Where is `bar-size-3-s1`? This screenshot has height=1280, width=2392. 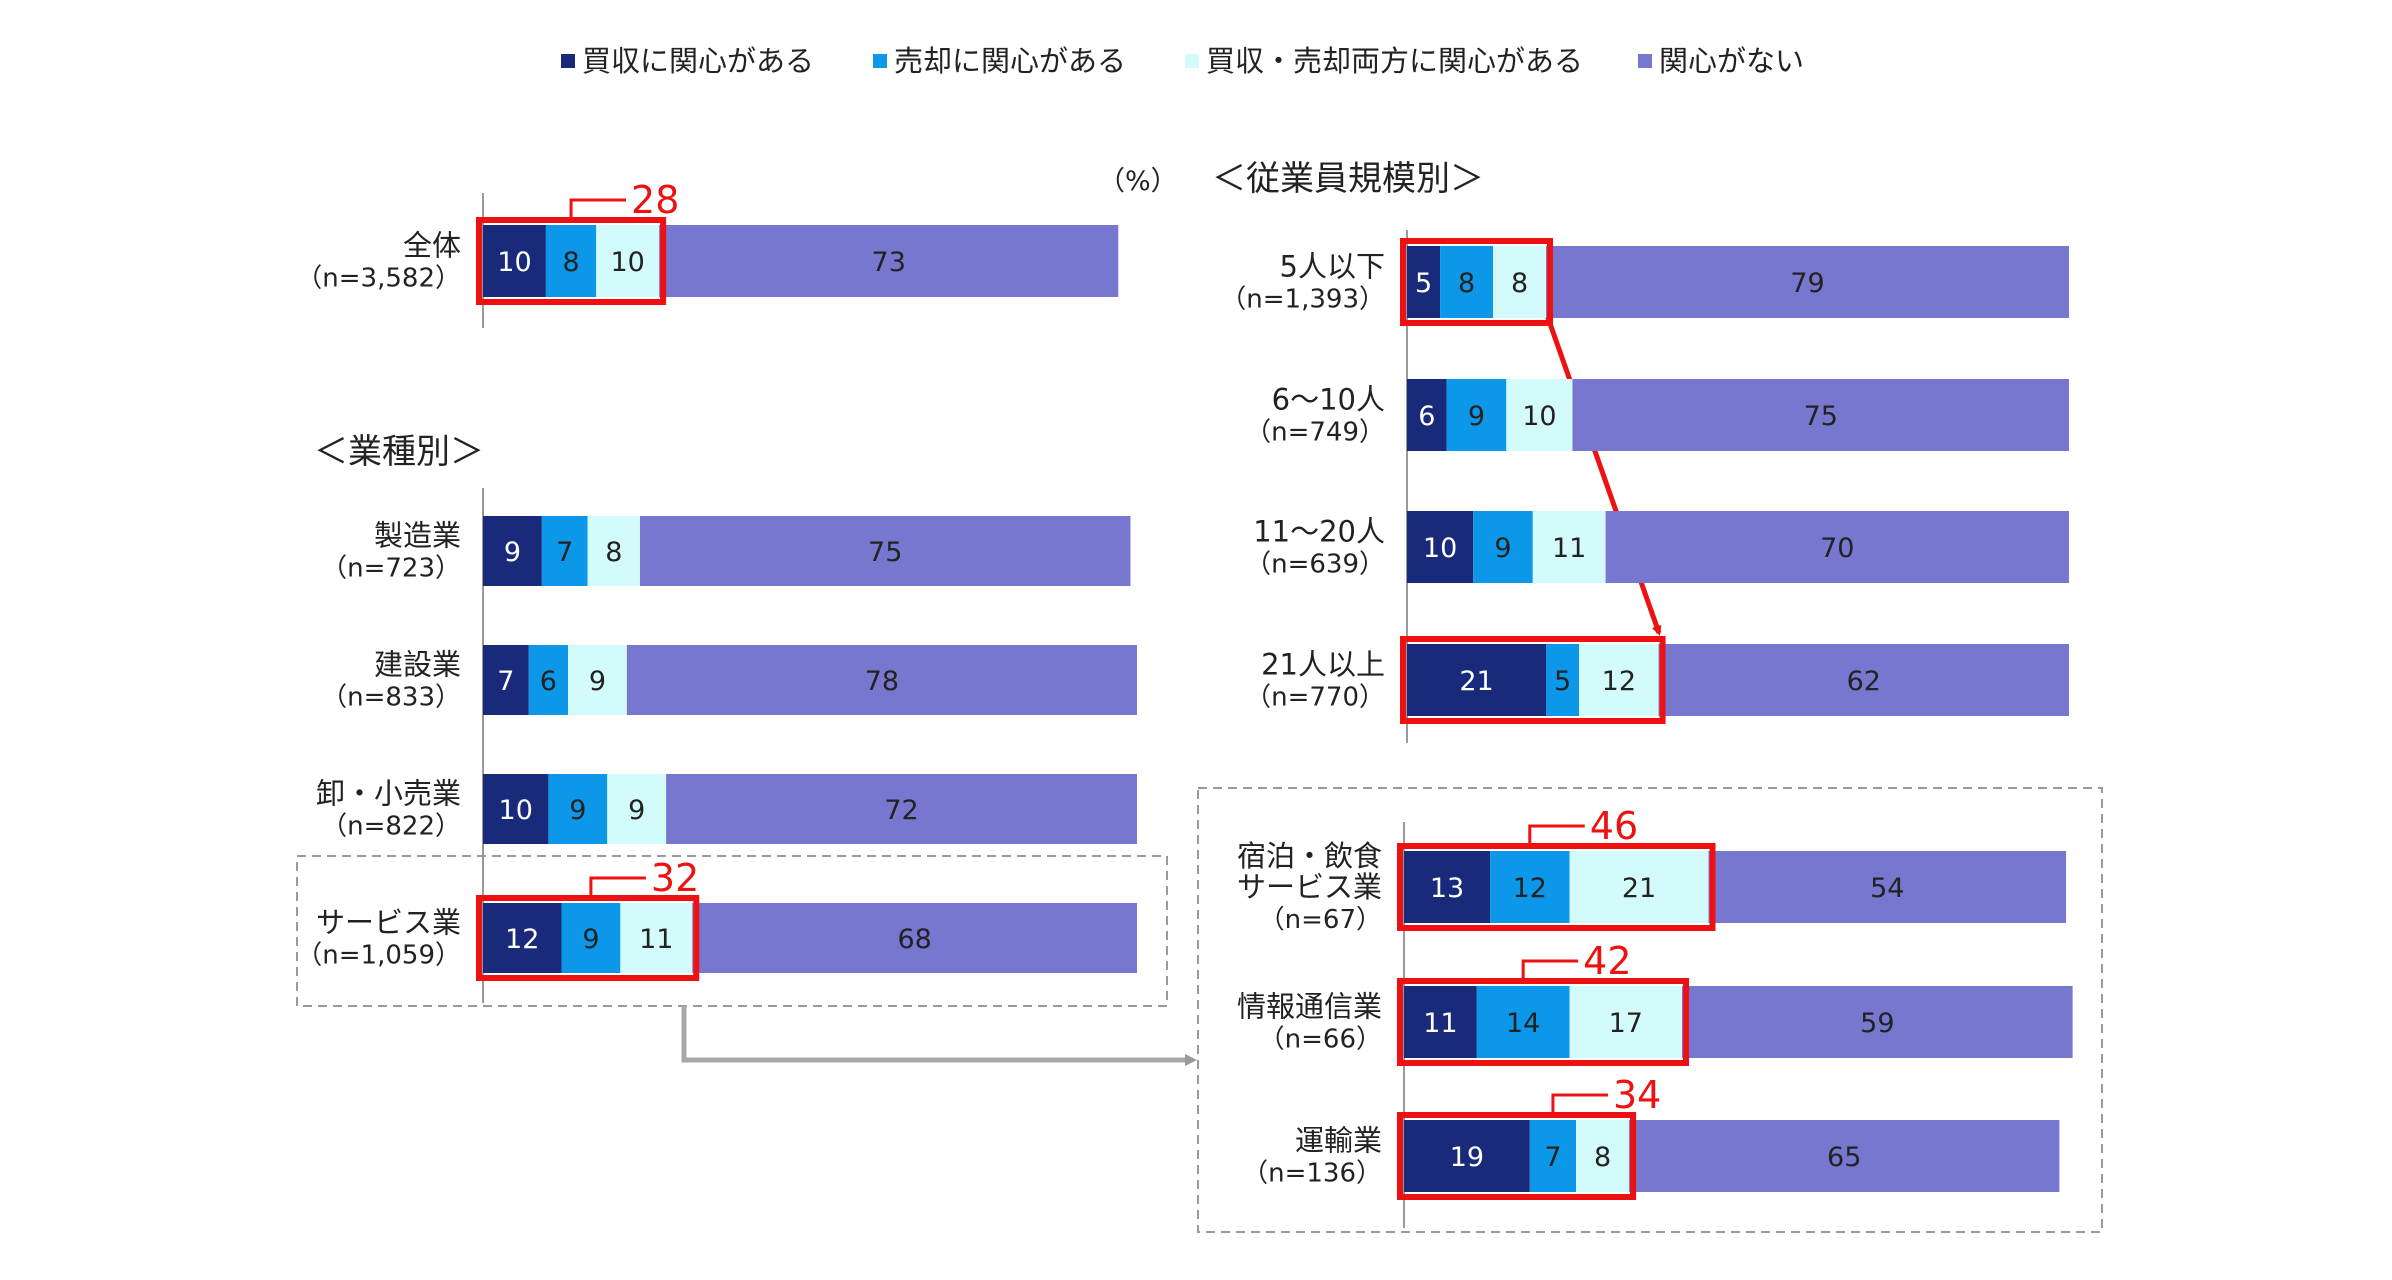 bar-size-3-s1 is located at coordinates (1563, 680).